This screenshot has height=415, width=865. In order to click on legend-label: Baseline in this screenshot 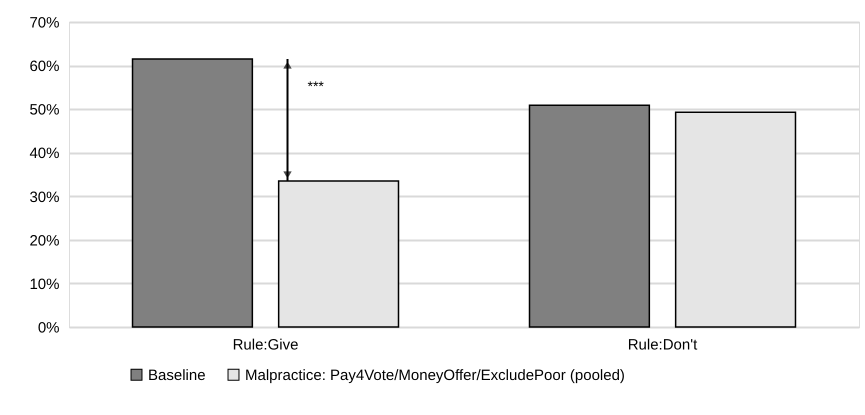, I will do `click(177, 375)`.